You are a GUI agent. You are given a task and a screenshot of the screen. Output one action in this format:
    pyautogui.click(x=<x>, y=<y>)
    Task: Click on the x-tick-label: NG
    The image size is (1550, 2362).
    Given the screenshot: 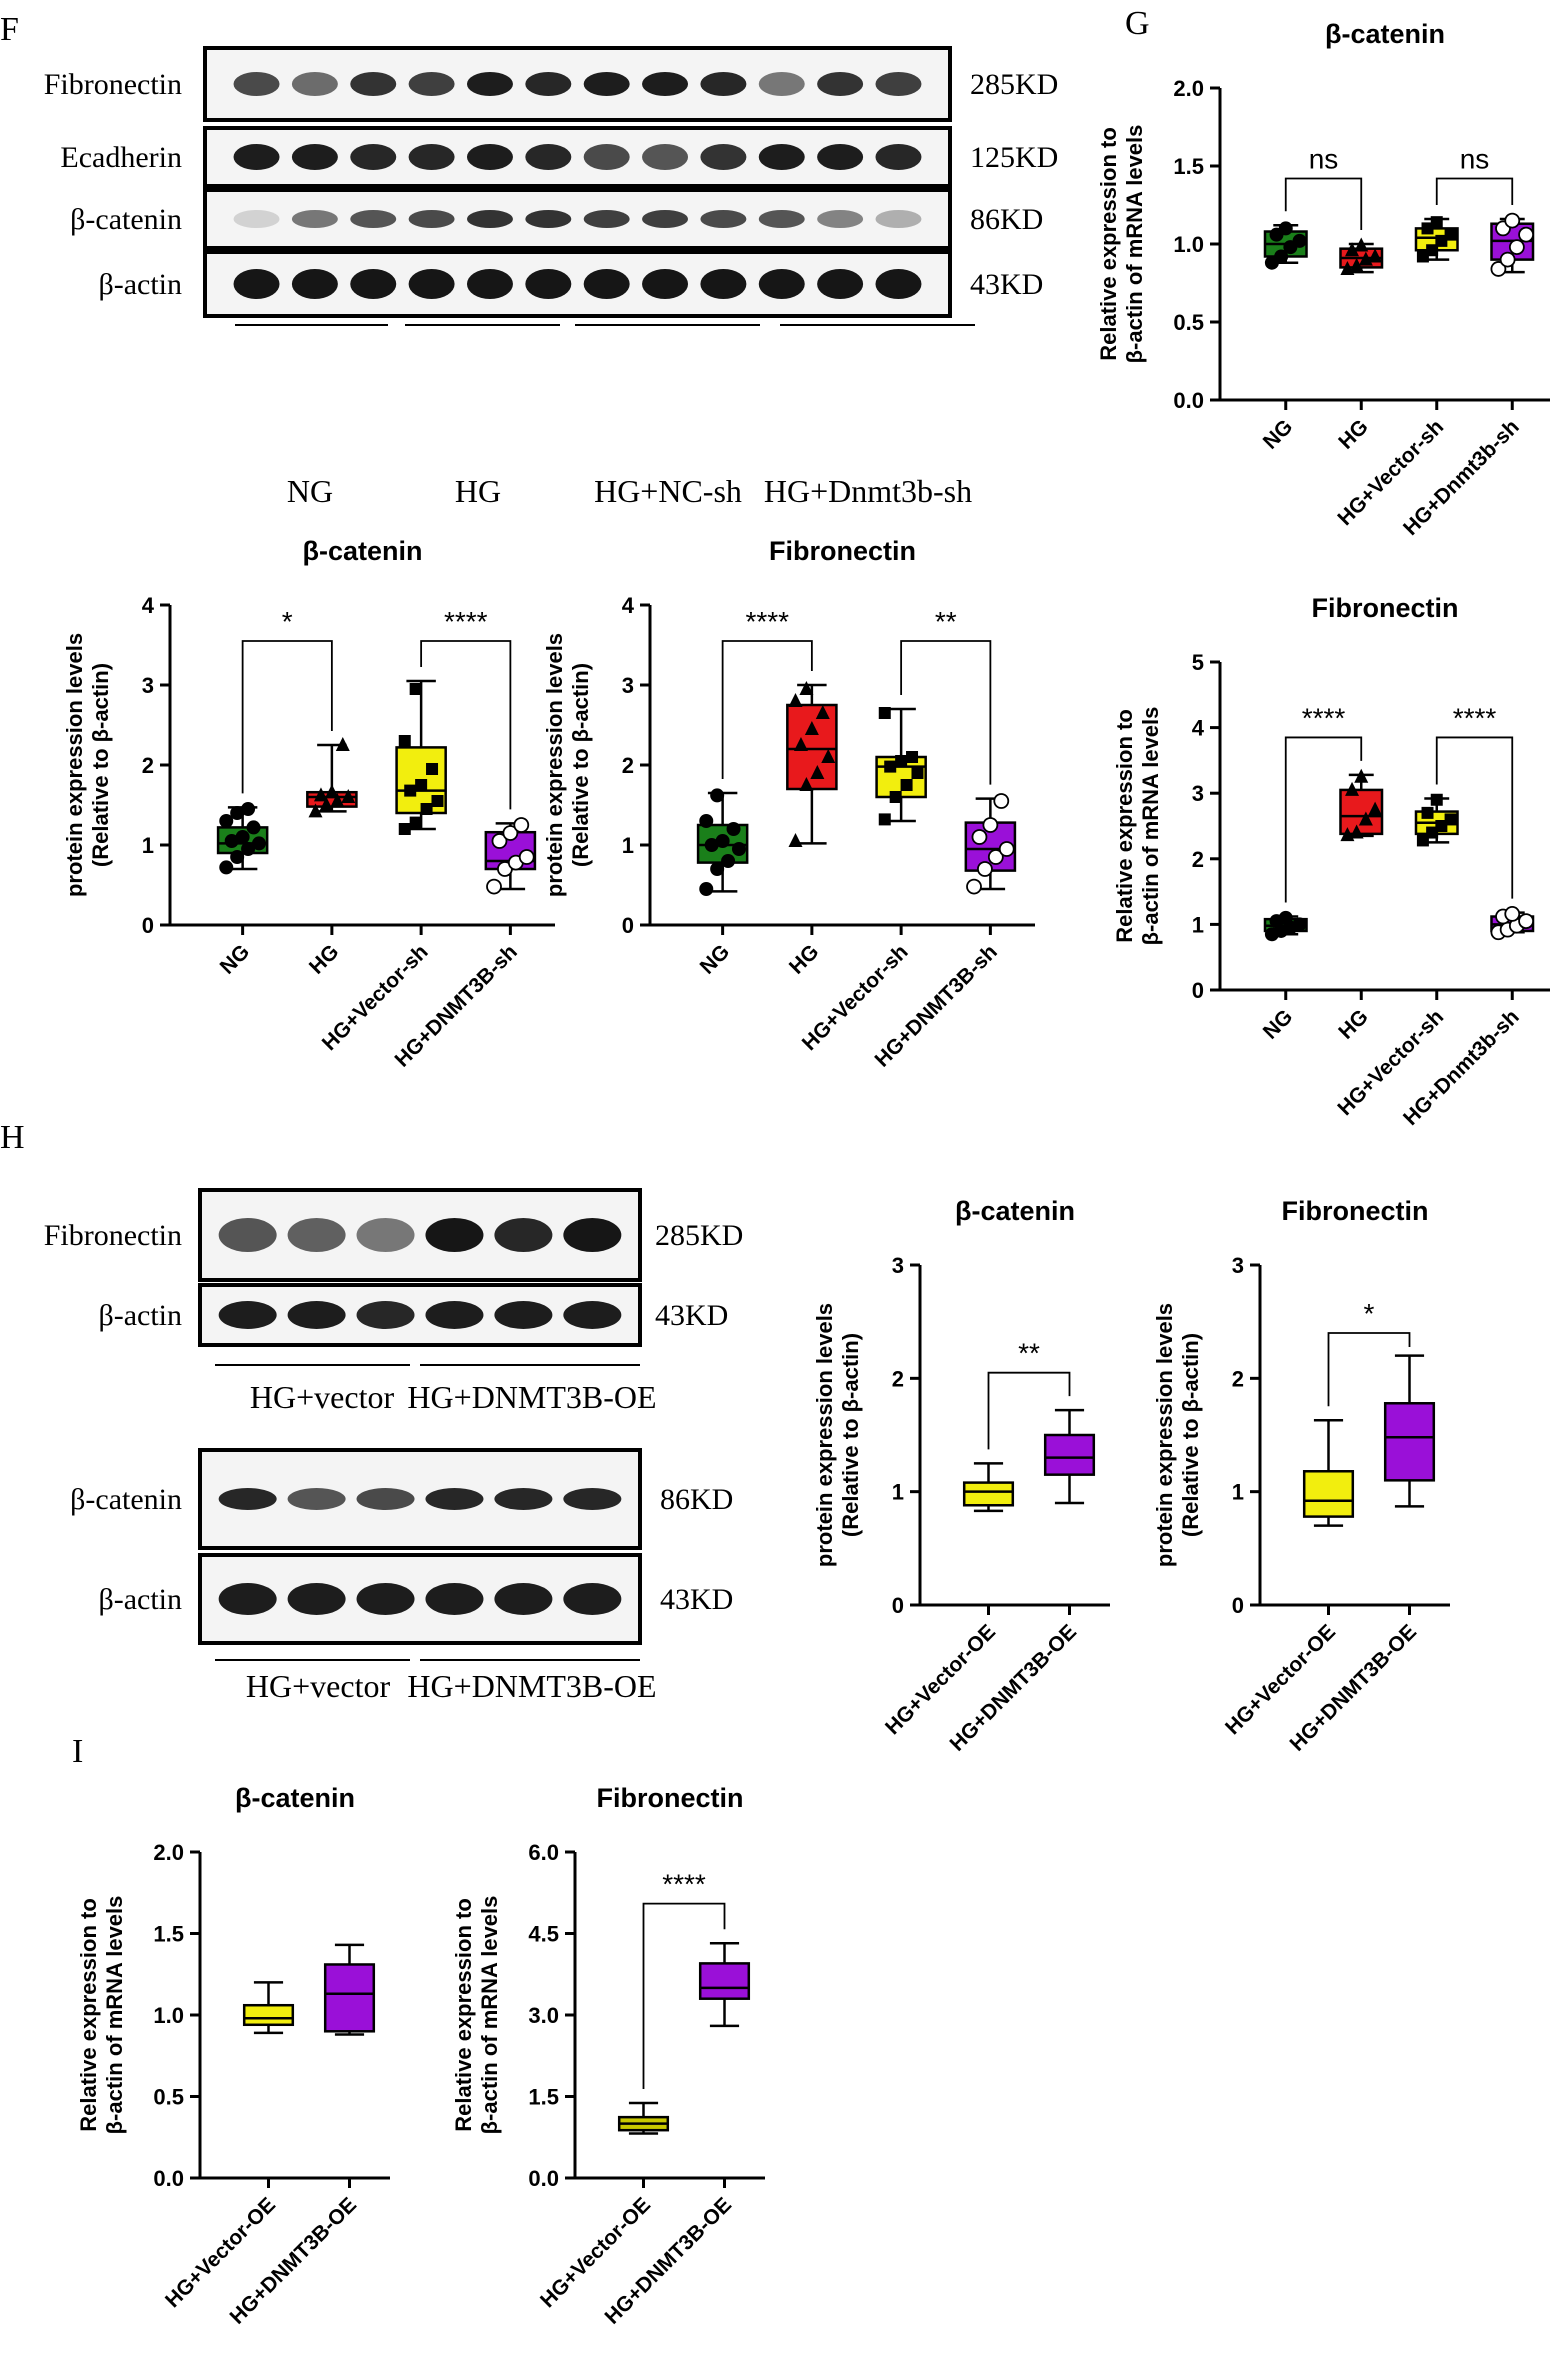 What is the action you would take?
    pyautogui.click(x=1278, y=1024)
    